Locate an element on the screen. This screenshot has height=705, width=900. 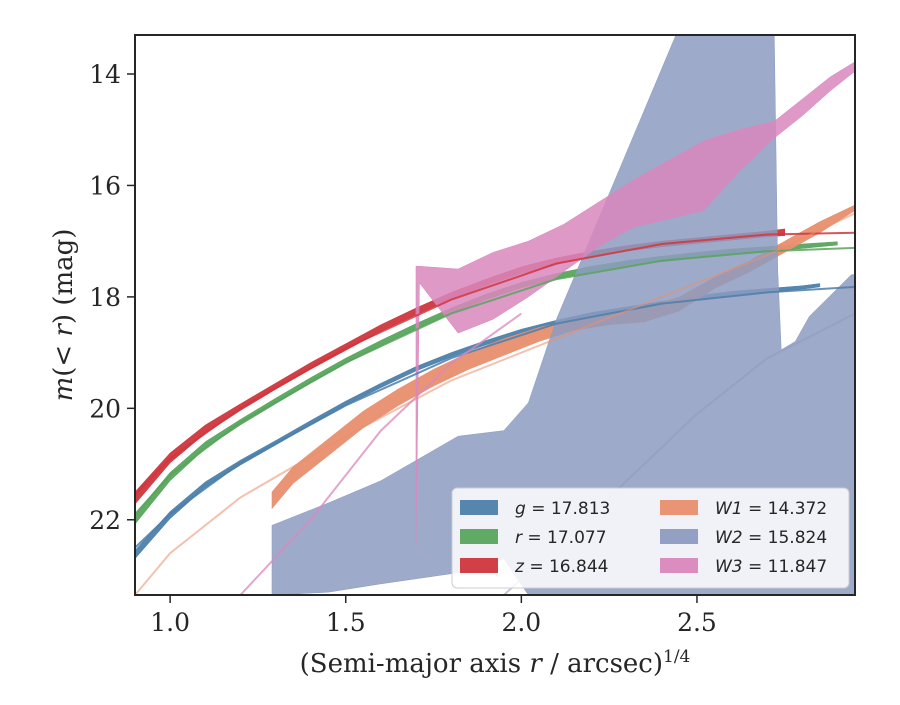
y-tick-label: 16 is located at coordinates (105, 185).